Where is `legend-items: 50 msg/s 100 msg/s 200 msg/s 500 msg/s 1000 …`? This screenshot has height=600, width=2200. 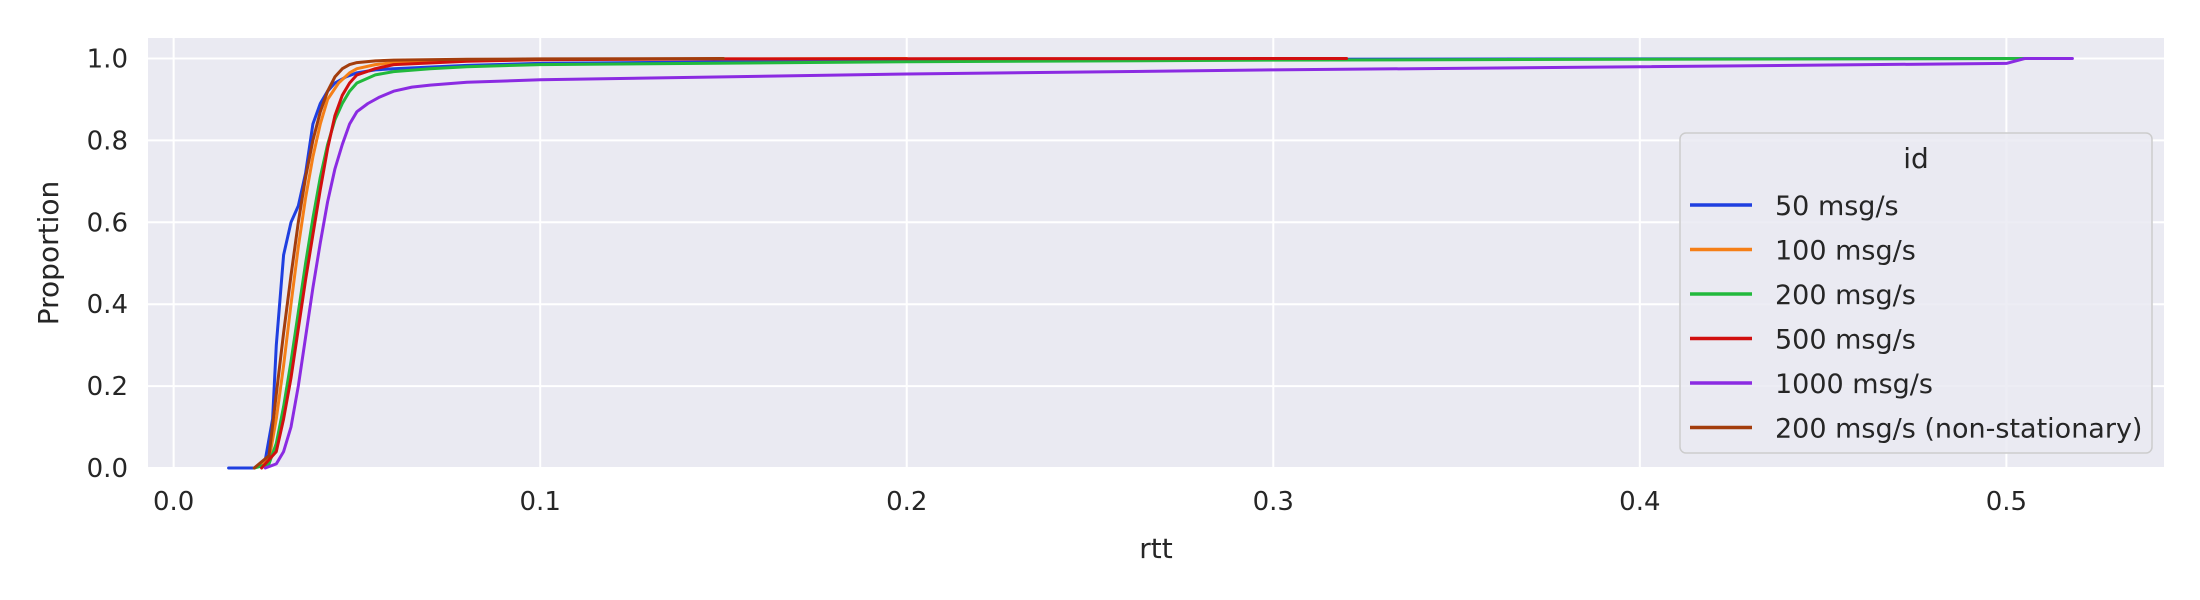
legend-items: 50 msg/s 100 msg/s 200 msg/s 500 msg/s 1000 … is located at coordinates (1916, 318).